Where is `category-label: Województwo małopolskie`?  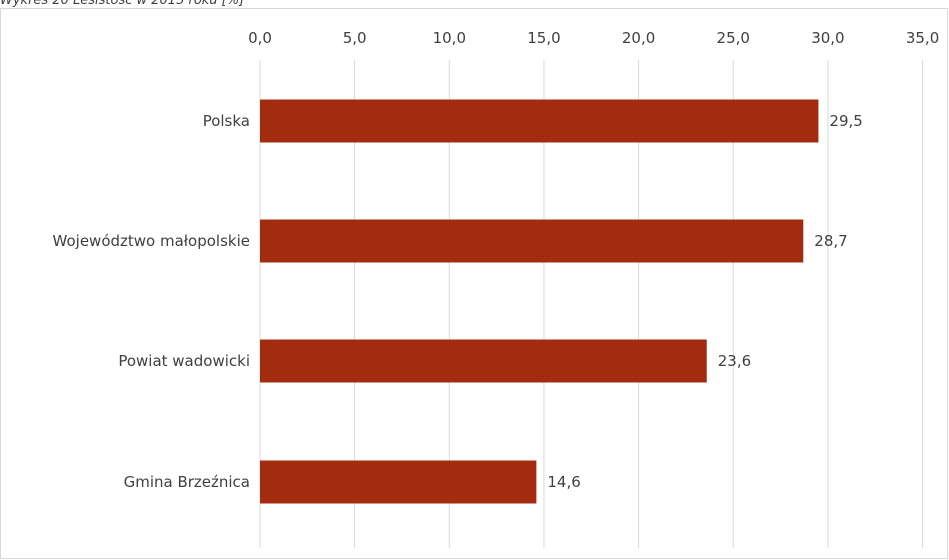
category-label: Województwo małopolskie is located at coordinates (151, 241).